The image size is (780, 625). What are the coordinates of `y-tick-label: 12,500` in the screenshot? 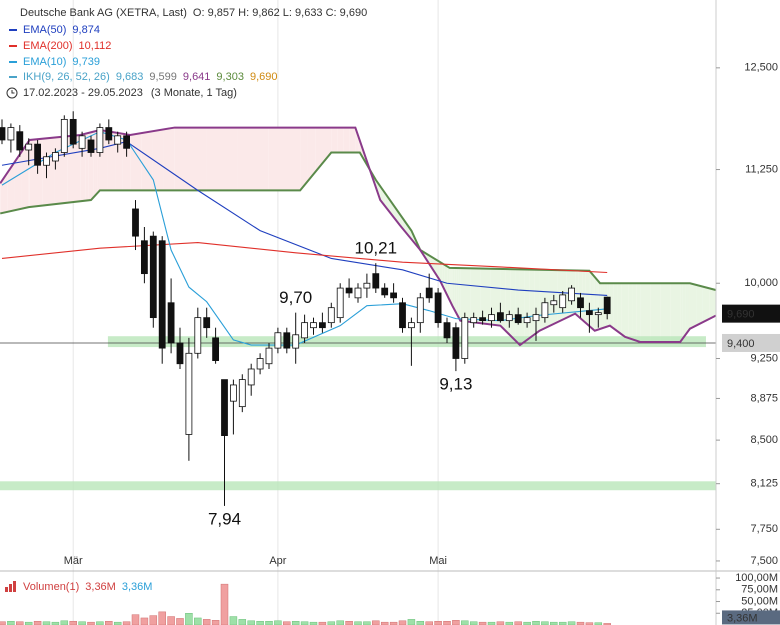 It's located at (761, 68).